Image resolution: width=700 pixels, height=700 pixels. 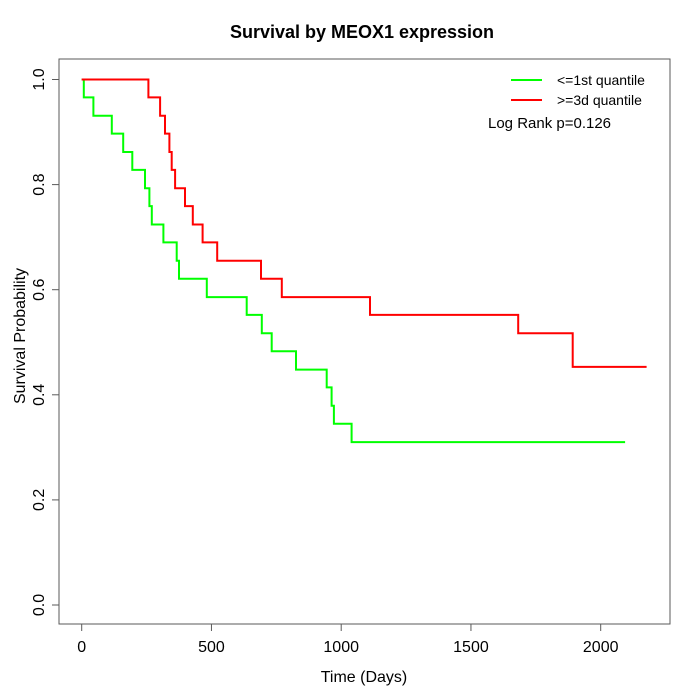 I want to click on y-tick-label: 0.6, so click(x=39, y=289).